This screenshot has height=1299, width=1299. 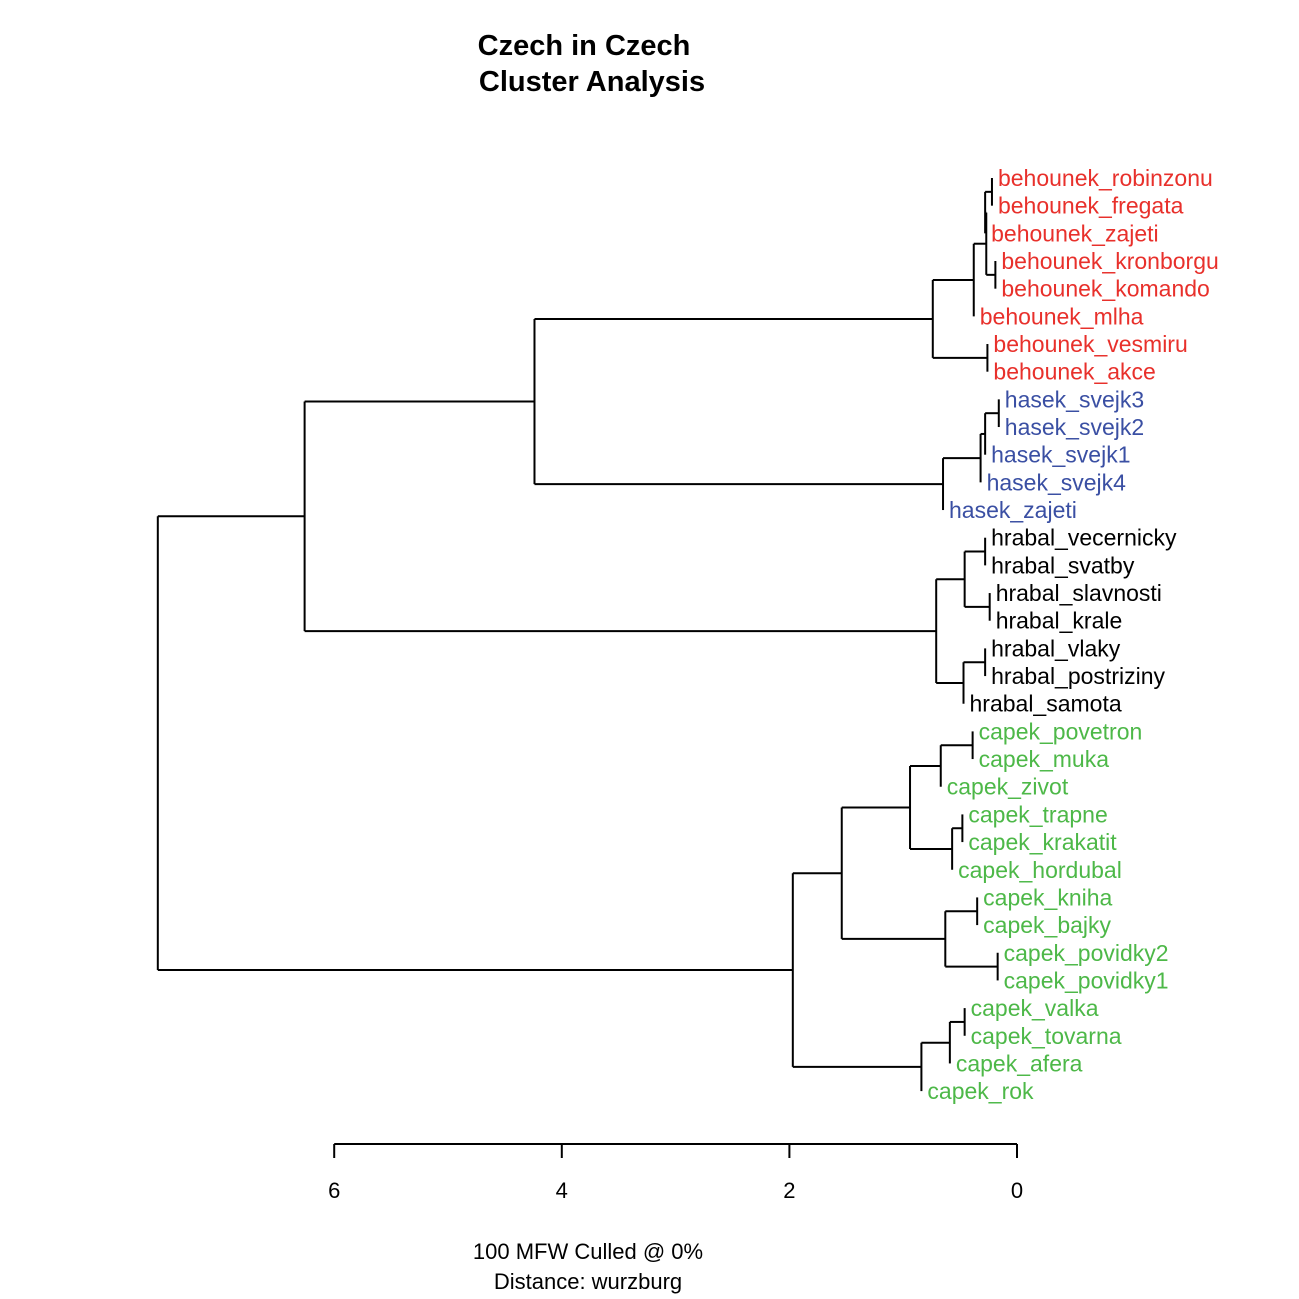 What do you see at coordinates (1061, 731) in the screenshot?
I see `leaf-label-capek_povetron: capek_povetron` at bounding box center [1061, 731].